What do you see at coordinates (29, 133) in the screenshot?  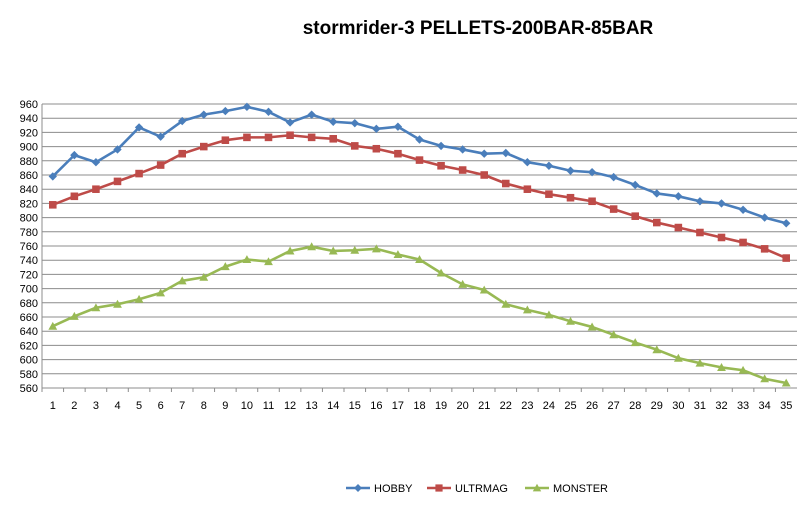 I see `y-tick-label: 920` at bounding box center [29, 133].